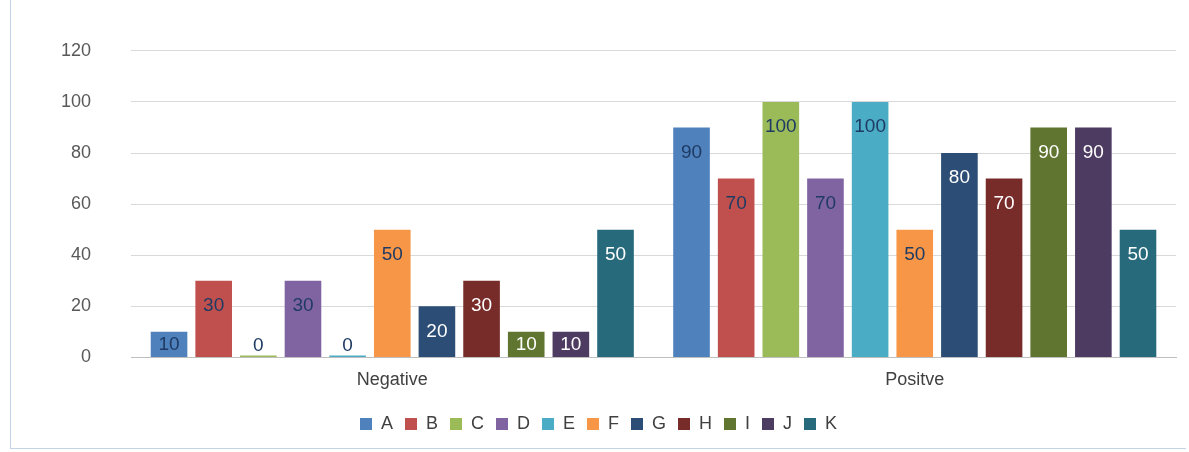  Describe the element at coordinates (387, 422) in the screenshot. I see `legend-label: A` at that location.